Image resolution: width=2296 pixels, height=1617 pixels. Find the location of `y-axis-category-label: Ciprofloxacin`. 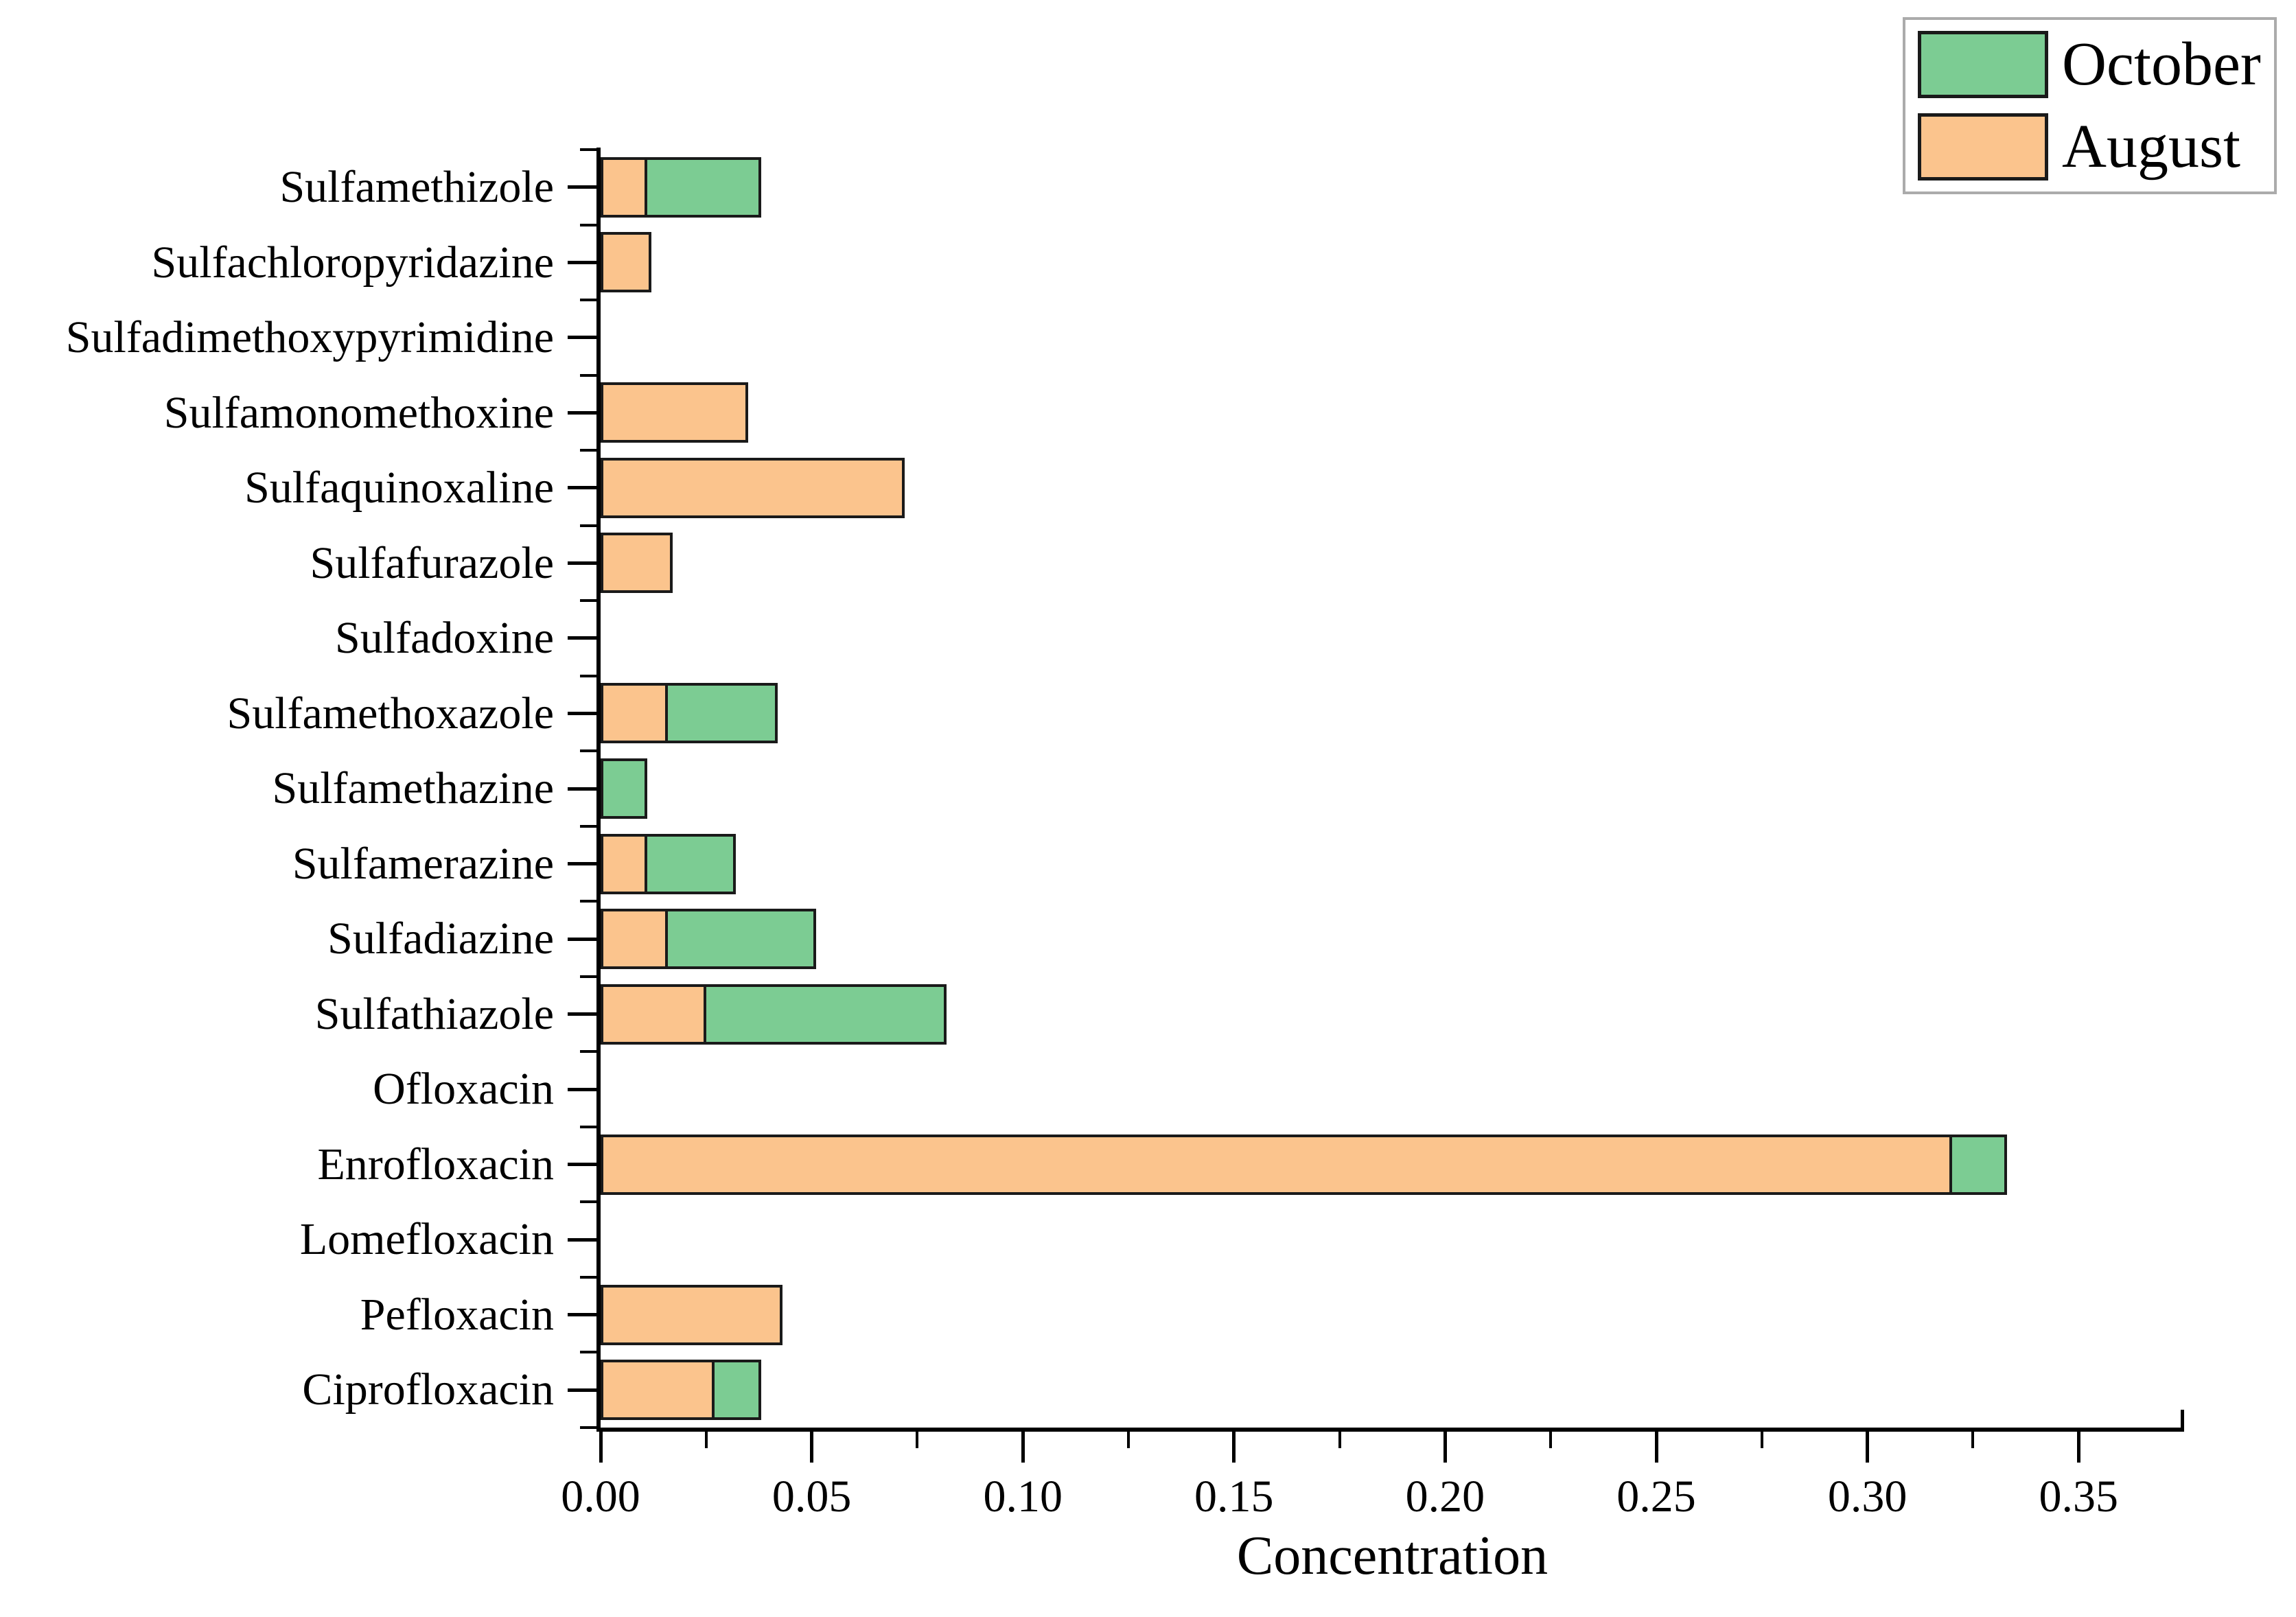

y-axis-category-label: Ciprofloxacin is located at coordinates (428, 1390).